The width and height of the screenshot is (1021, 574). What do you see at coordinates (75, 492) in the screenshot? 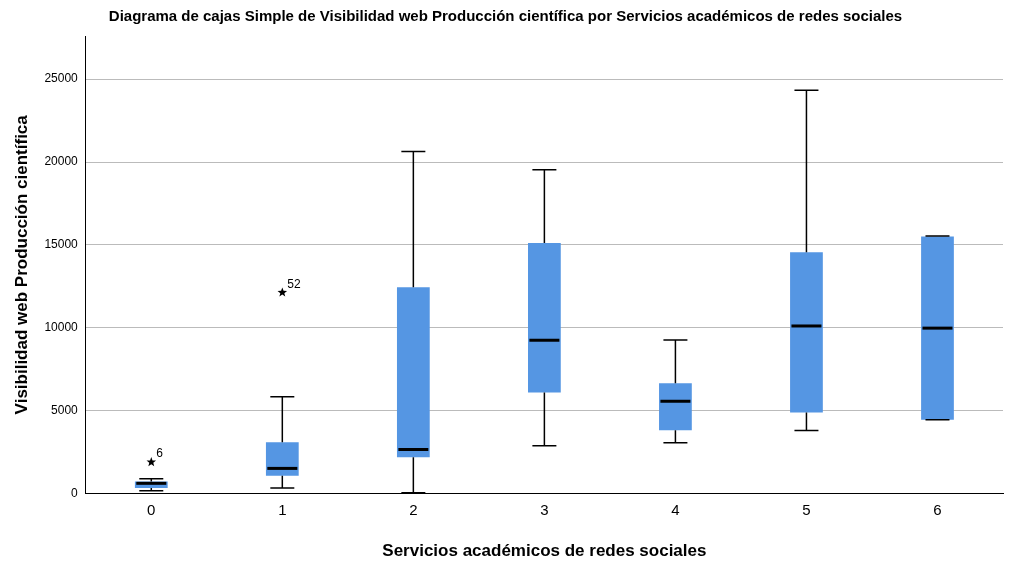
I see `y-tick-label: 0` at bounding box center [75, 492].